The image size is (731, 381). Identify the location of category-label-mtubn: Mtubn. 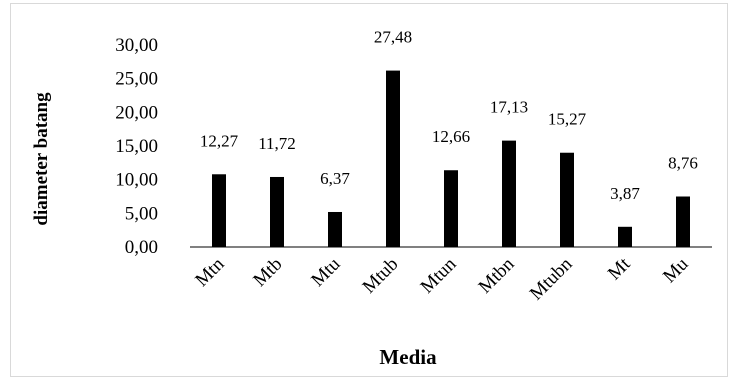
(551, 278).